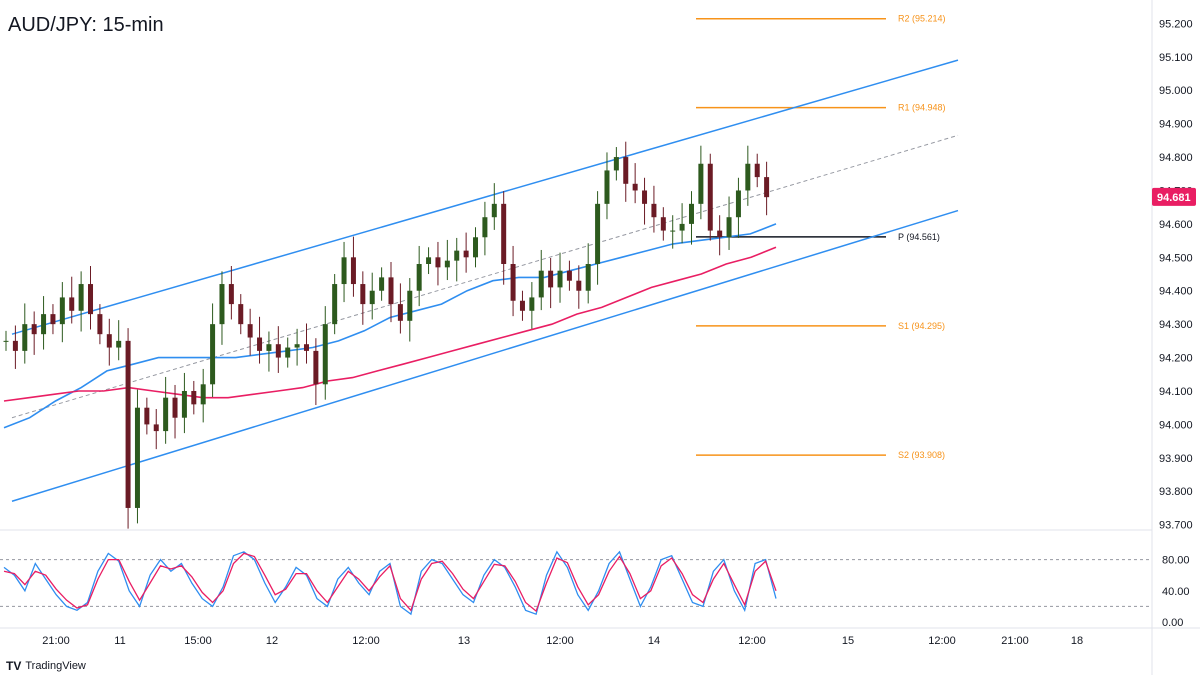  What do you see at coordinates (86, 25) in the screenshot?
I see `chart-title: AUD/JPY: 15-min` at bounding box center [86, 25].